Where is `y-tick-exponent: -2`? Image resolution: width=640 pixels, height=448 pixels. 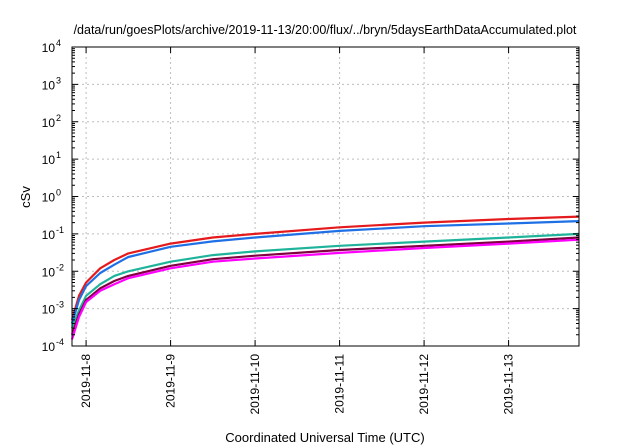
y-tick-exponent: -2 is located at coordinates (60, 267).